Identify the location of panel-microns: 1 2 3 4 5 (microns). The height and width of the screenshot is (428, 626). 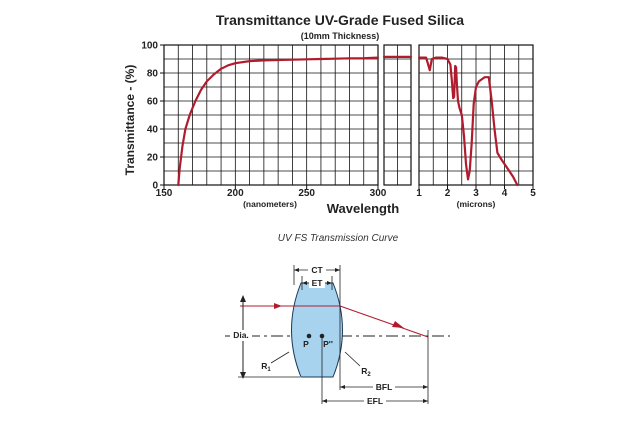
(476, 126).